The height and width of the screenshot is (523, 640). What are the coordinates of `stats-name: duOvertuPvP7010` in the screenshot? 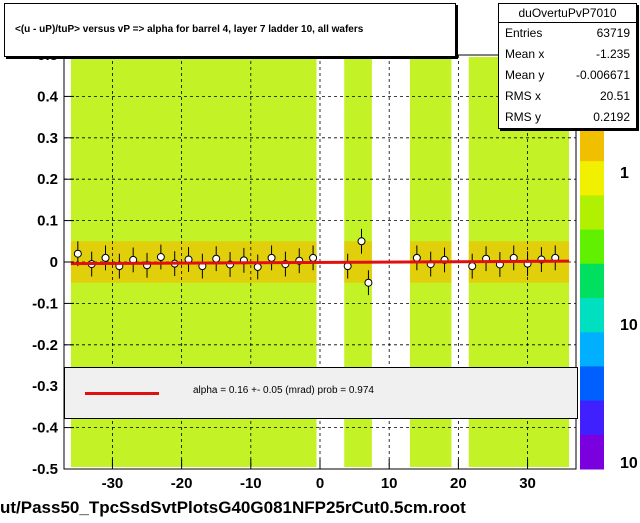 It's located at (567, 13).